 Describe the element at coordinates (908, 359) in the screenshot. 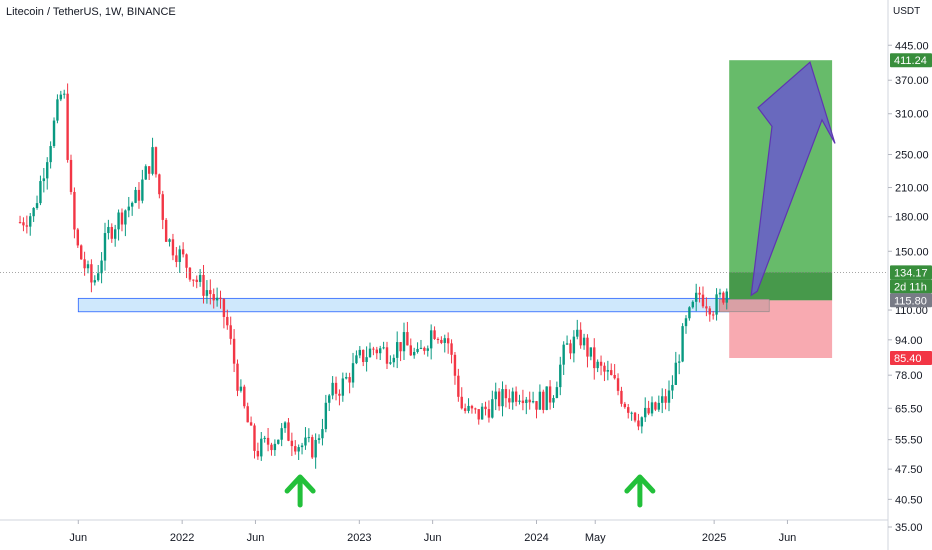

I see `badge-label: 85.40` at that location.